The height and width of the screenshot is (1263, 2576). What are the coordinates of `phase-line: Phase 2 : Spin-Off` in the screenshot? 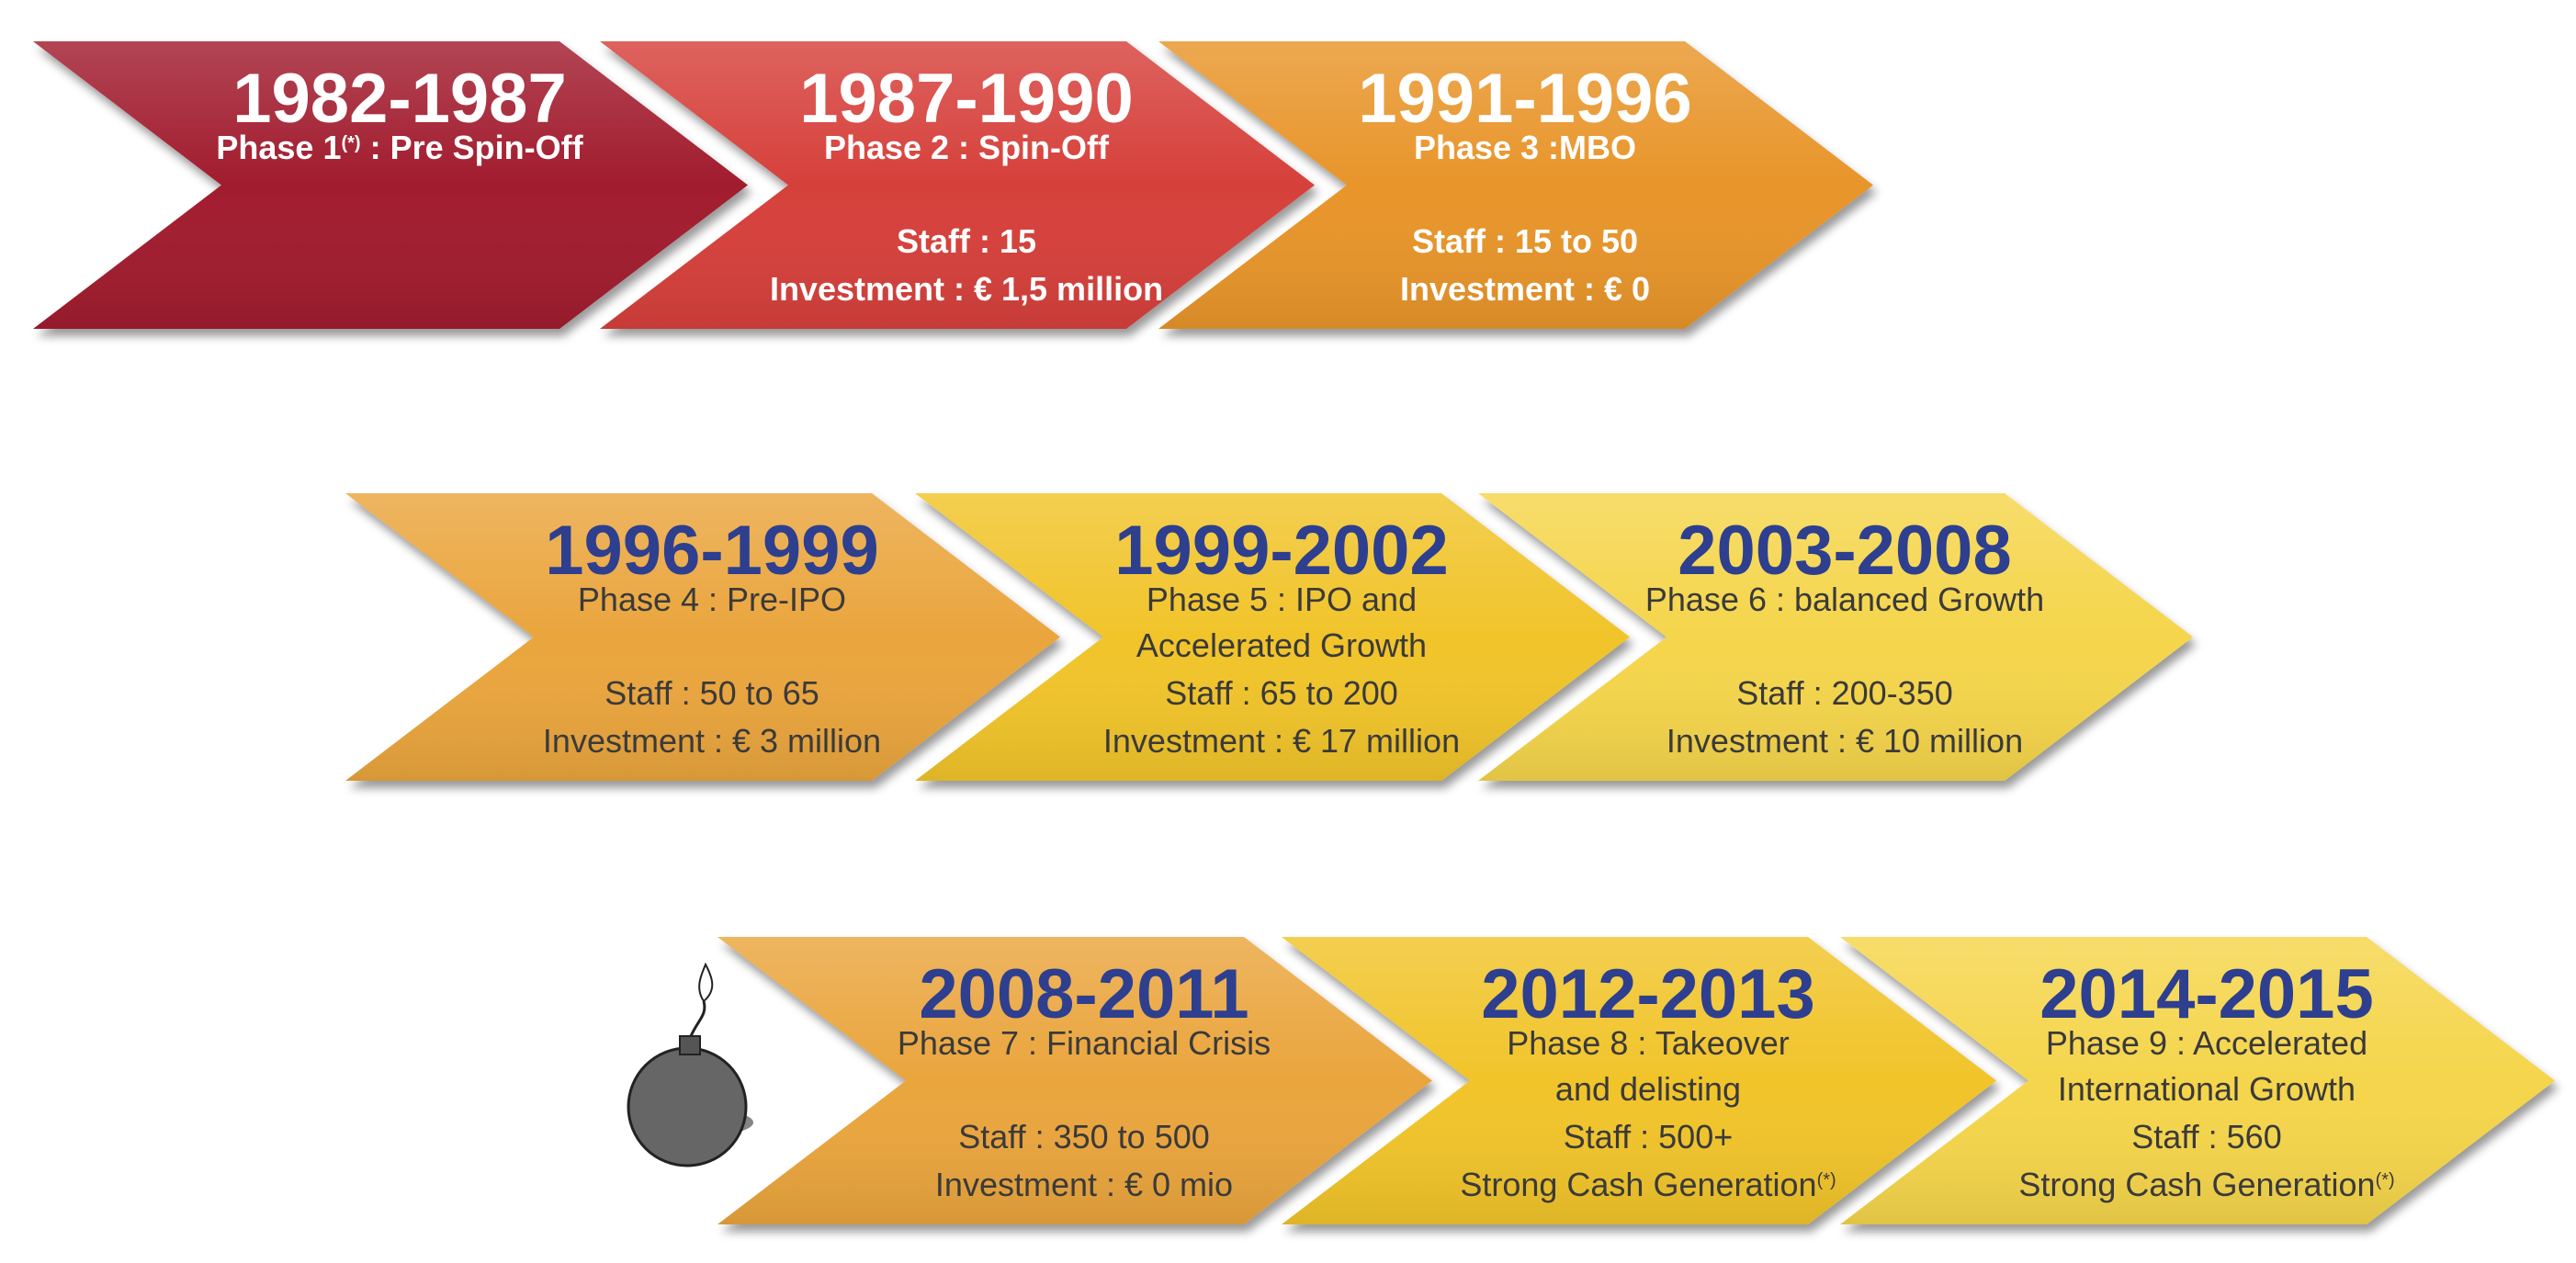 It's located at (967, 147).